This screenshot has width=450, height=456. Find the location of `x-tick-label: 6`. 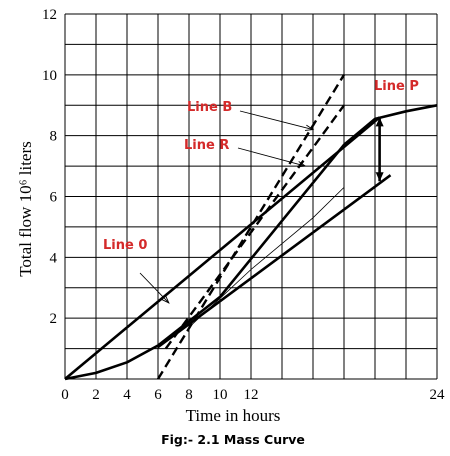

x-tick-label: 6 is located at coordinates (158, 395).